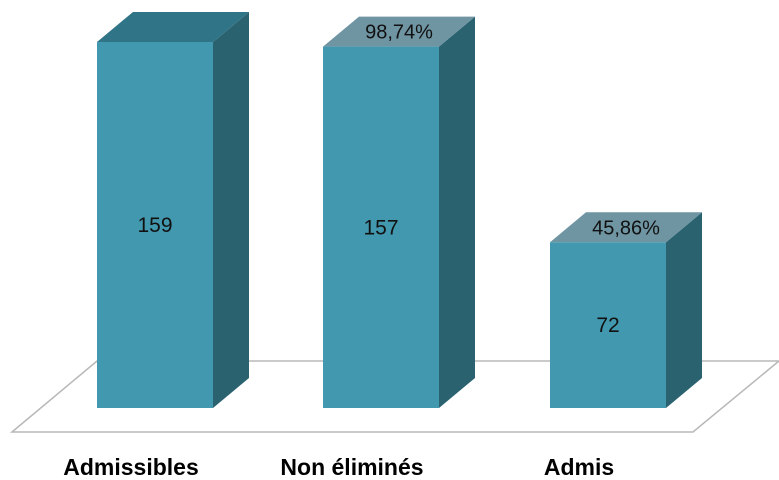 This screenshot has width=779, height=480. I want to click on bar-side-admissibles, so click(231, 210).